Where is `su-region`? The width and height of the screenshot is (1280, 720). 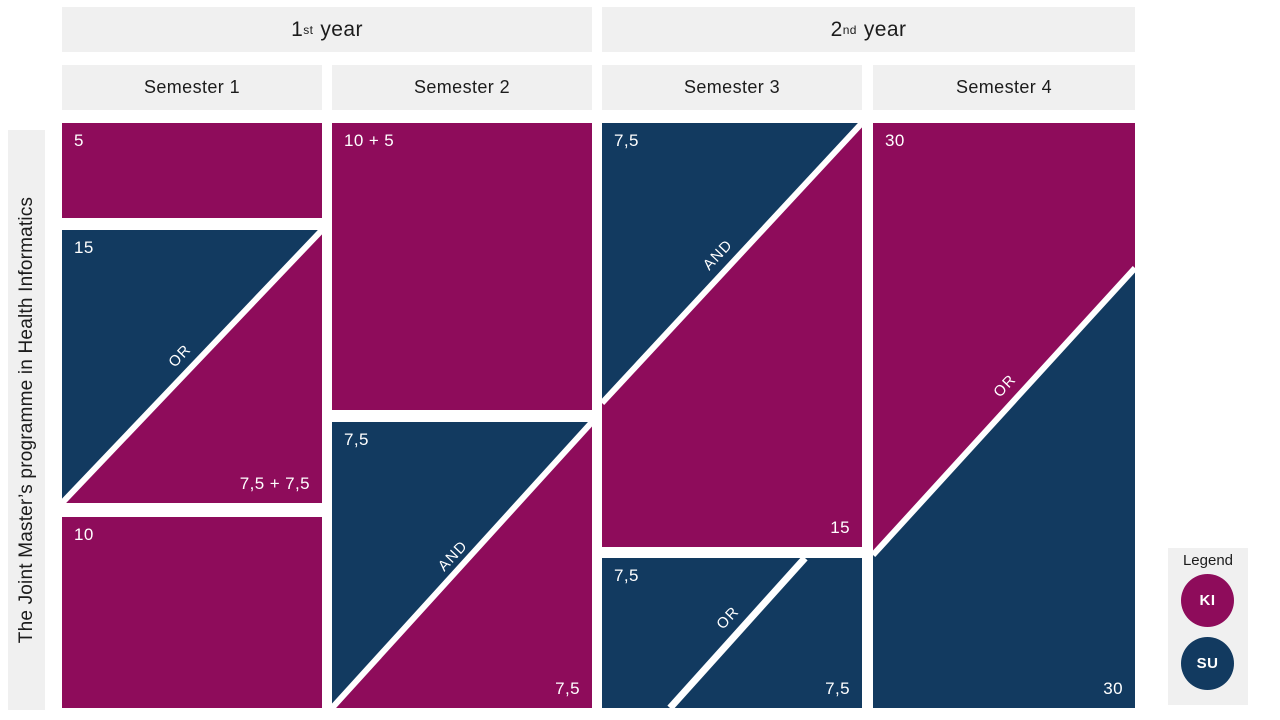
su-region is located at coordinates (732, 633).